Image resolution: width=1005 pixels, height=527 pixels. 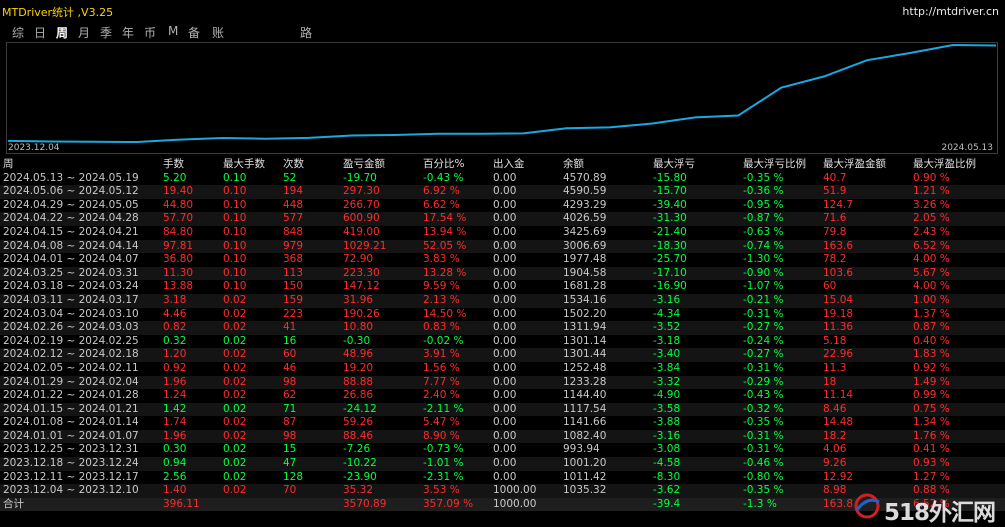 I want to click on column-header-fp: 最大浮盈金额, so click(x=854, y=164).